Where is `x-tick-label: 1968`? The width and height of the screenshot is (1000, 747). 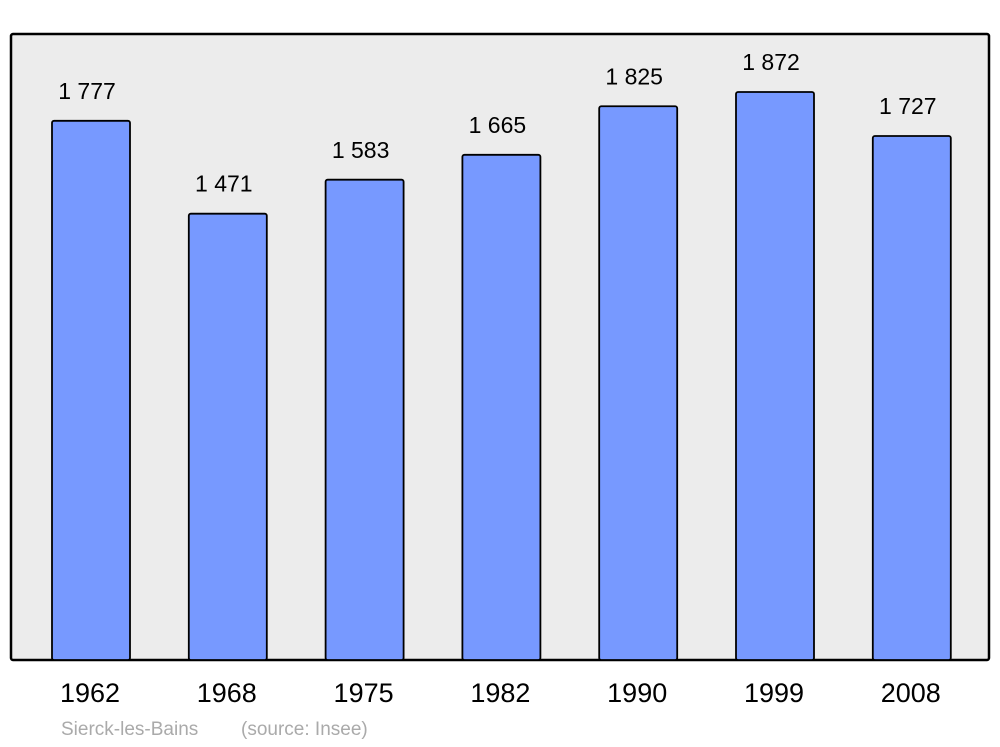
x-tick-label: 1968 is located at coordinates (227, 693).